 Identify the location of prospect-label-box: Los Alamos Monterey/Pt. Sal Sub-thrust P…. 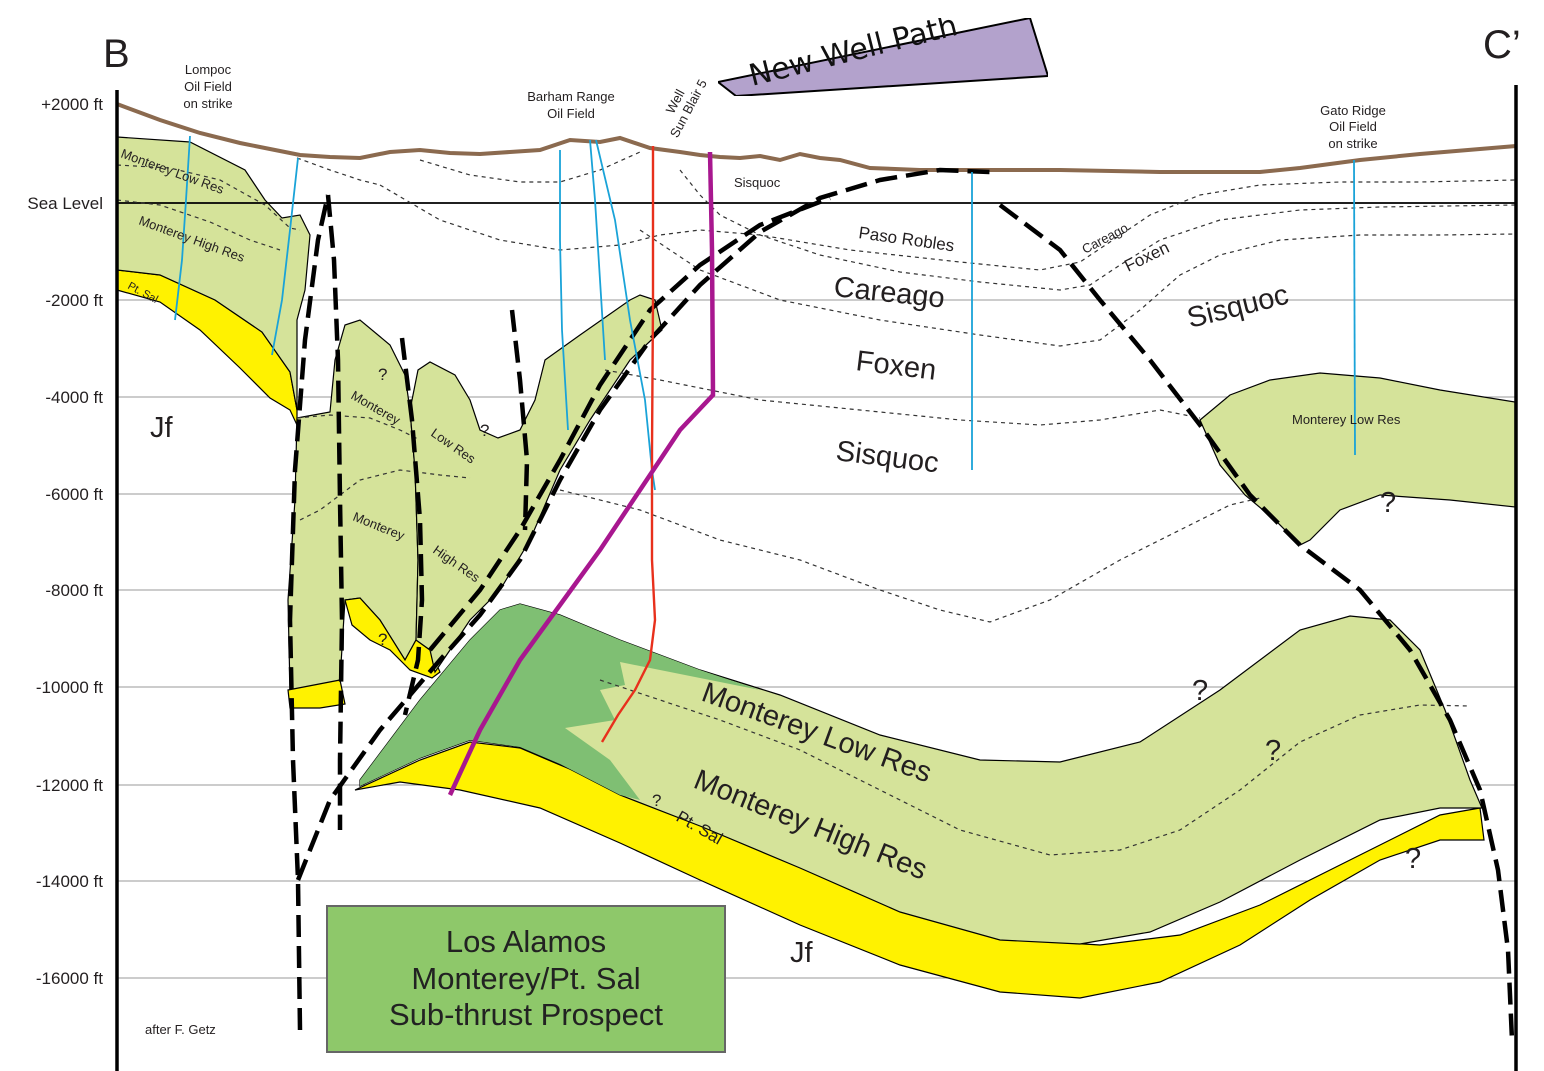
(526, 979).